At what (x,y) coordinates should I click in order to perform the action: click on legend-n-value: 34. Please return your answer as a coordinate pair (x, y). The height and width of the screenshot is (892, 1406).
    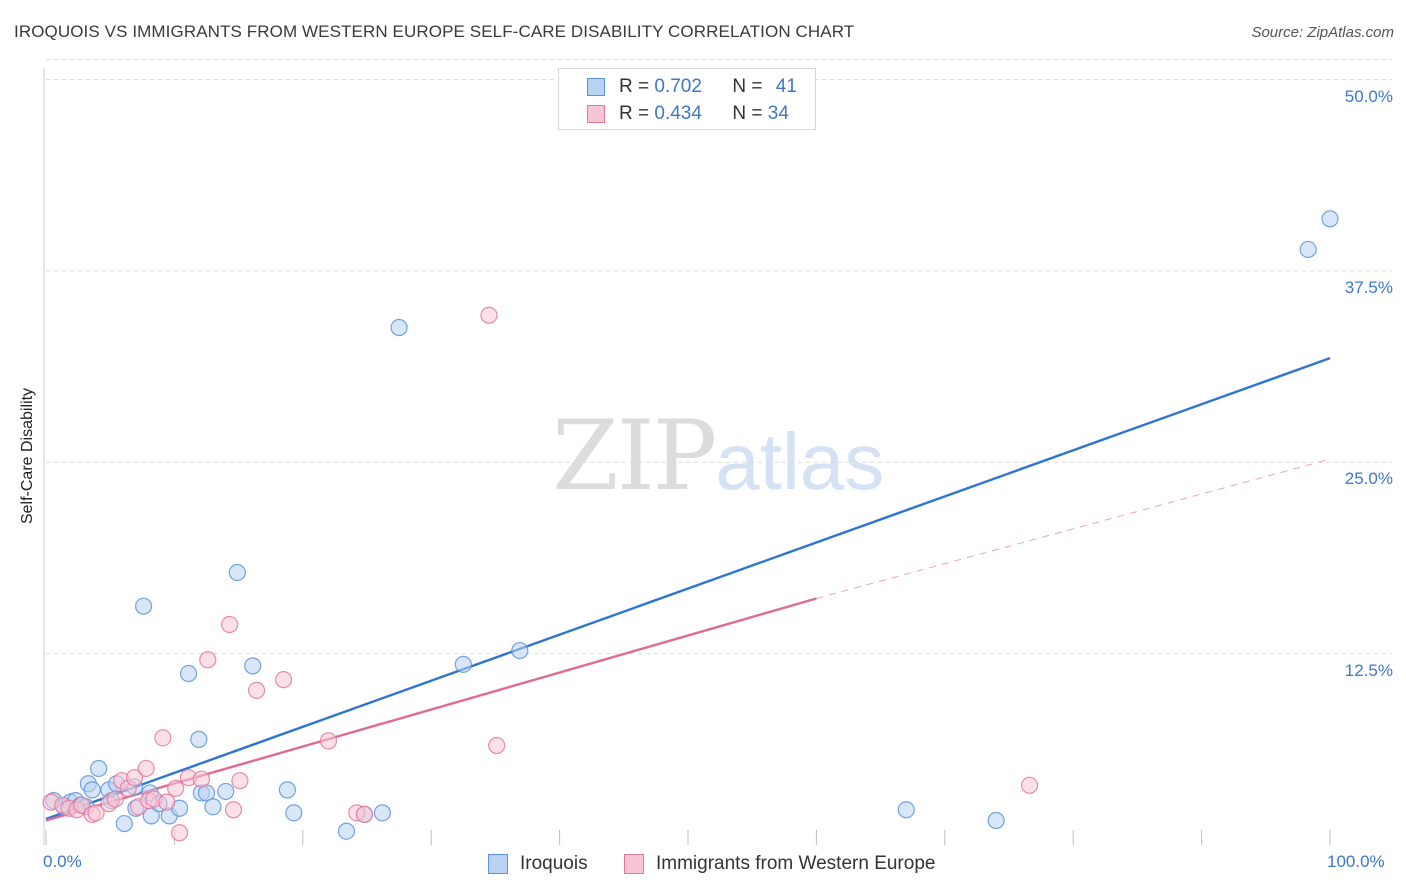
    Looking at the image, I should click on (778, 113).